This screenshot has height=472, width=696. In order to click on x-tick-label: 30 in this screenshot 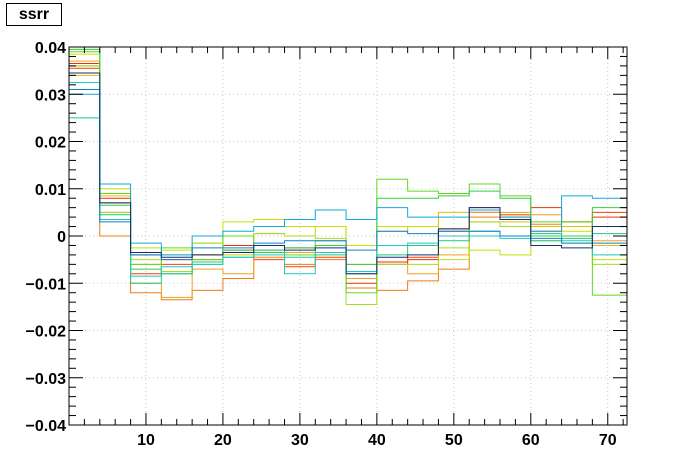, I will do `click(300, 440)`.